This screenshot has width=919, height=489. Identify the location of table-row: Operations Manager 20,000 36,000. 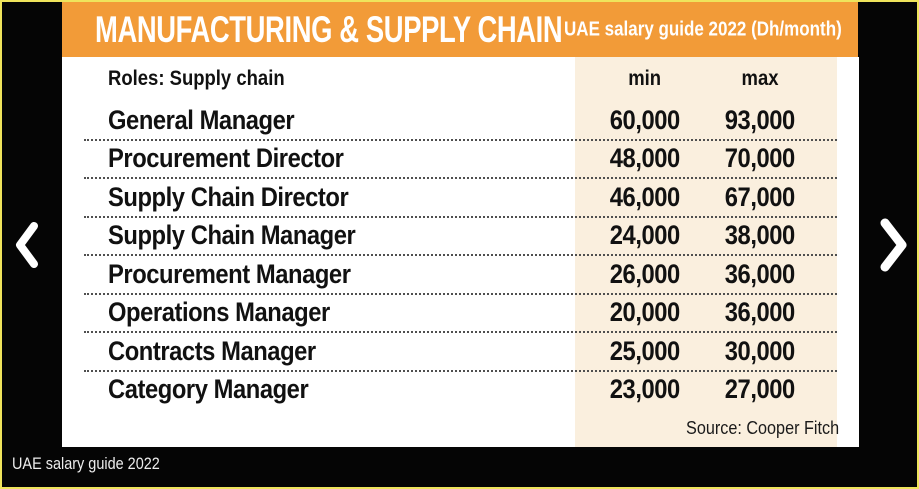
(460, 312).